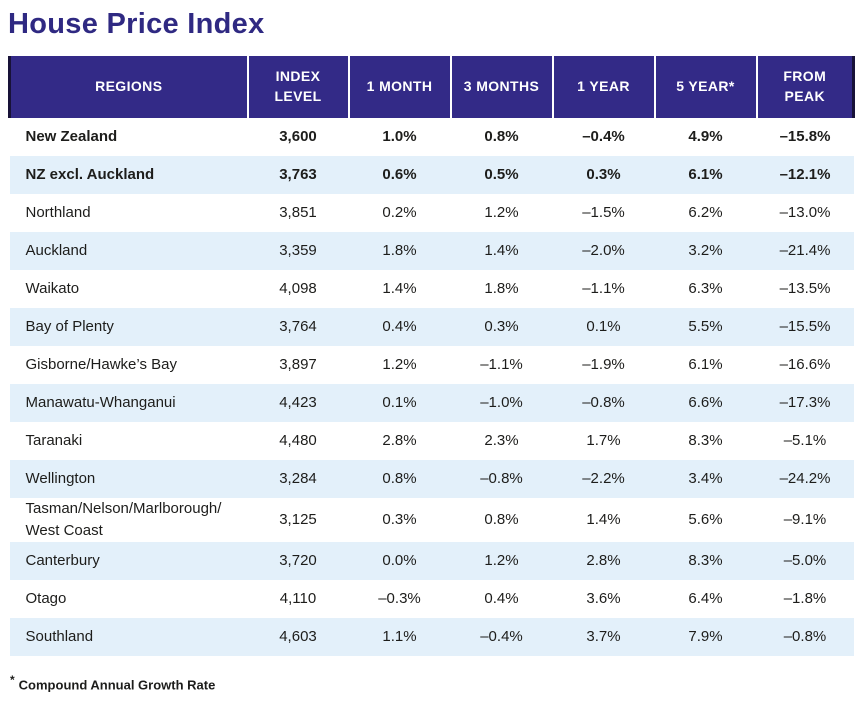 The image size is (860, 714). What do you see at coordinates (805, 87) in the screenshot?
I see `column-header: FROM PEAK` at bounding box center [805, 87].